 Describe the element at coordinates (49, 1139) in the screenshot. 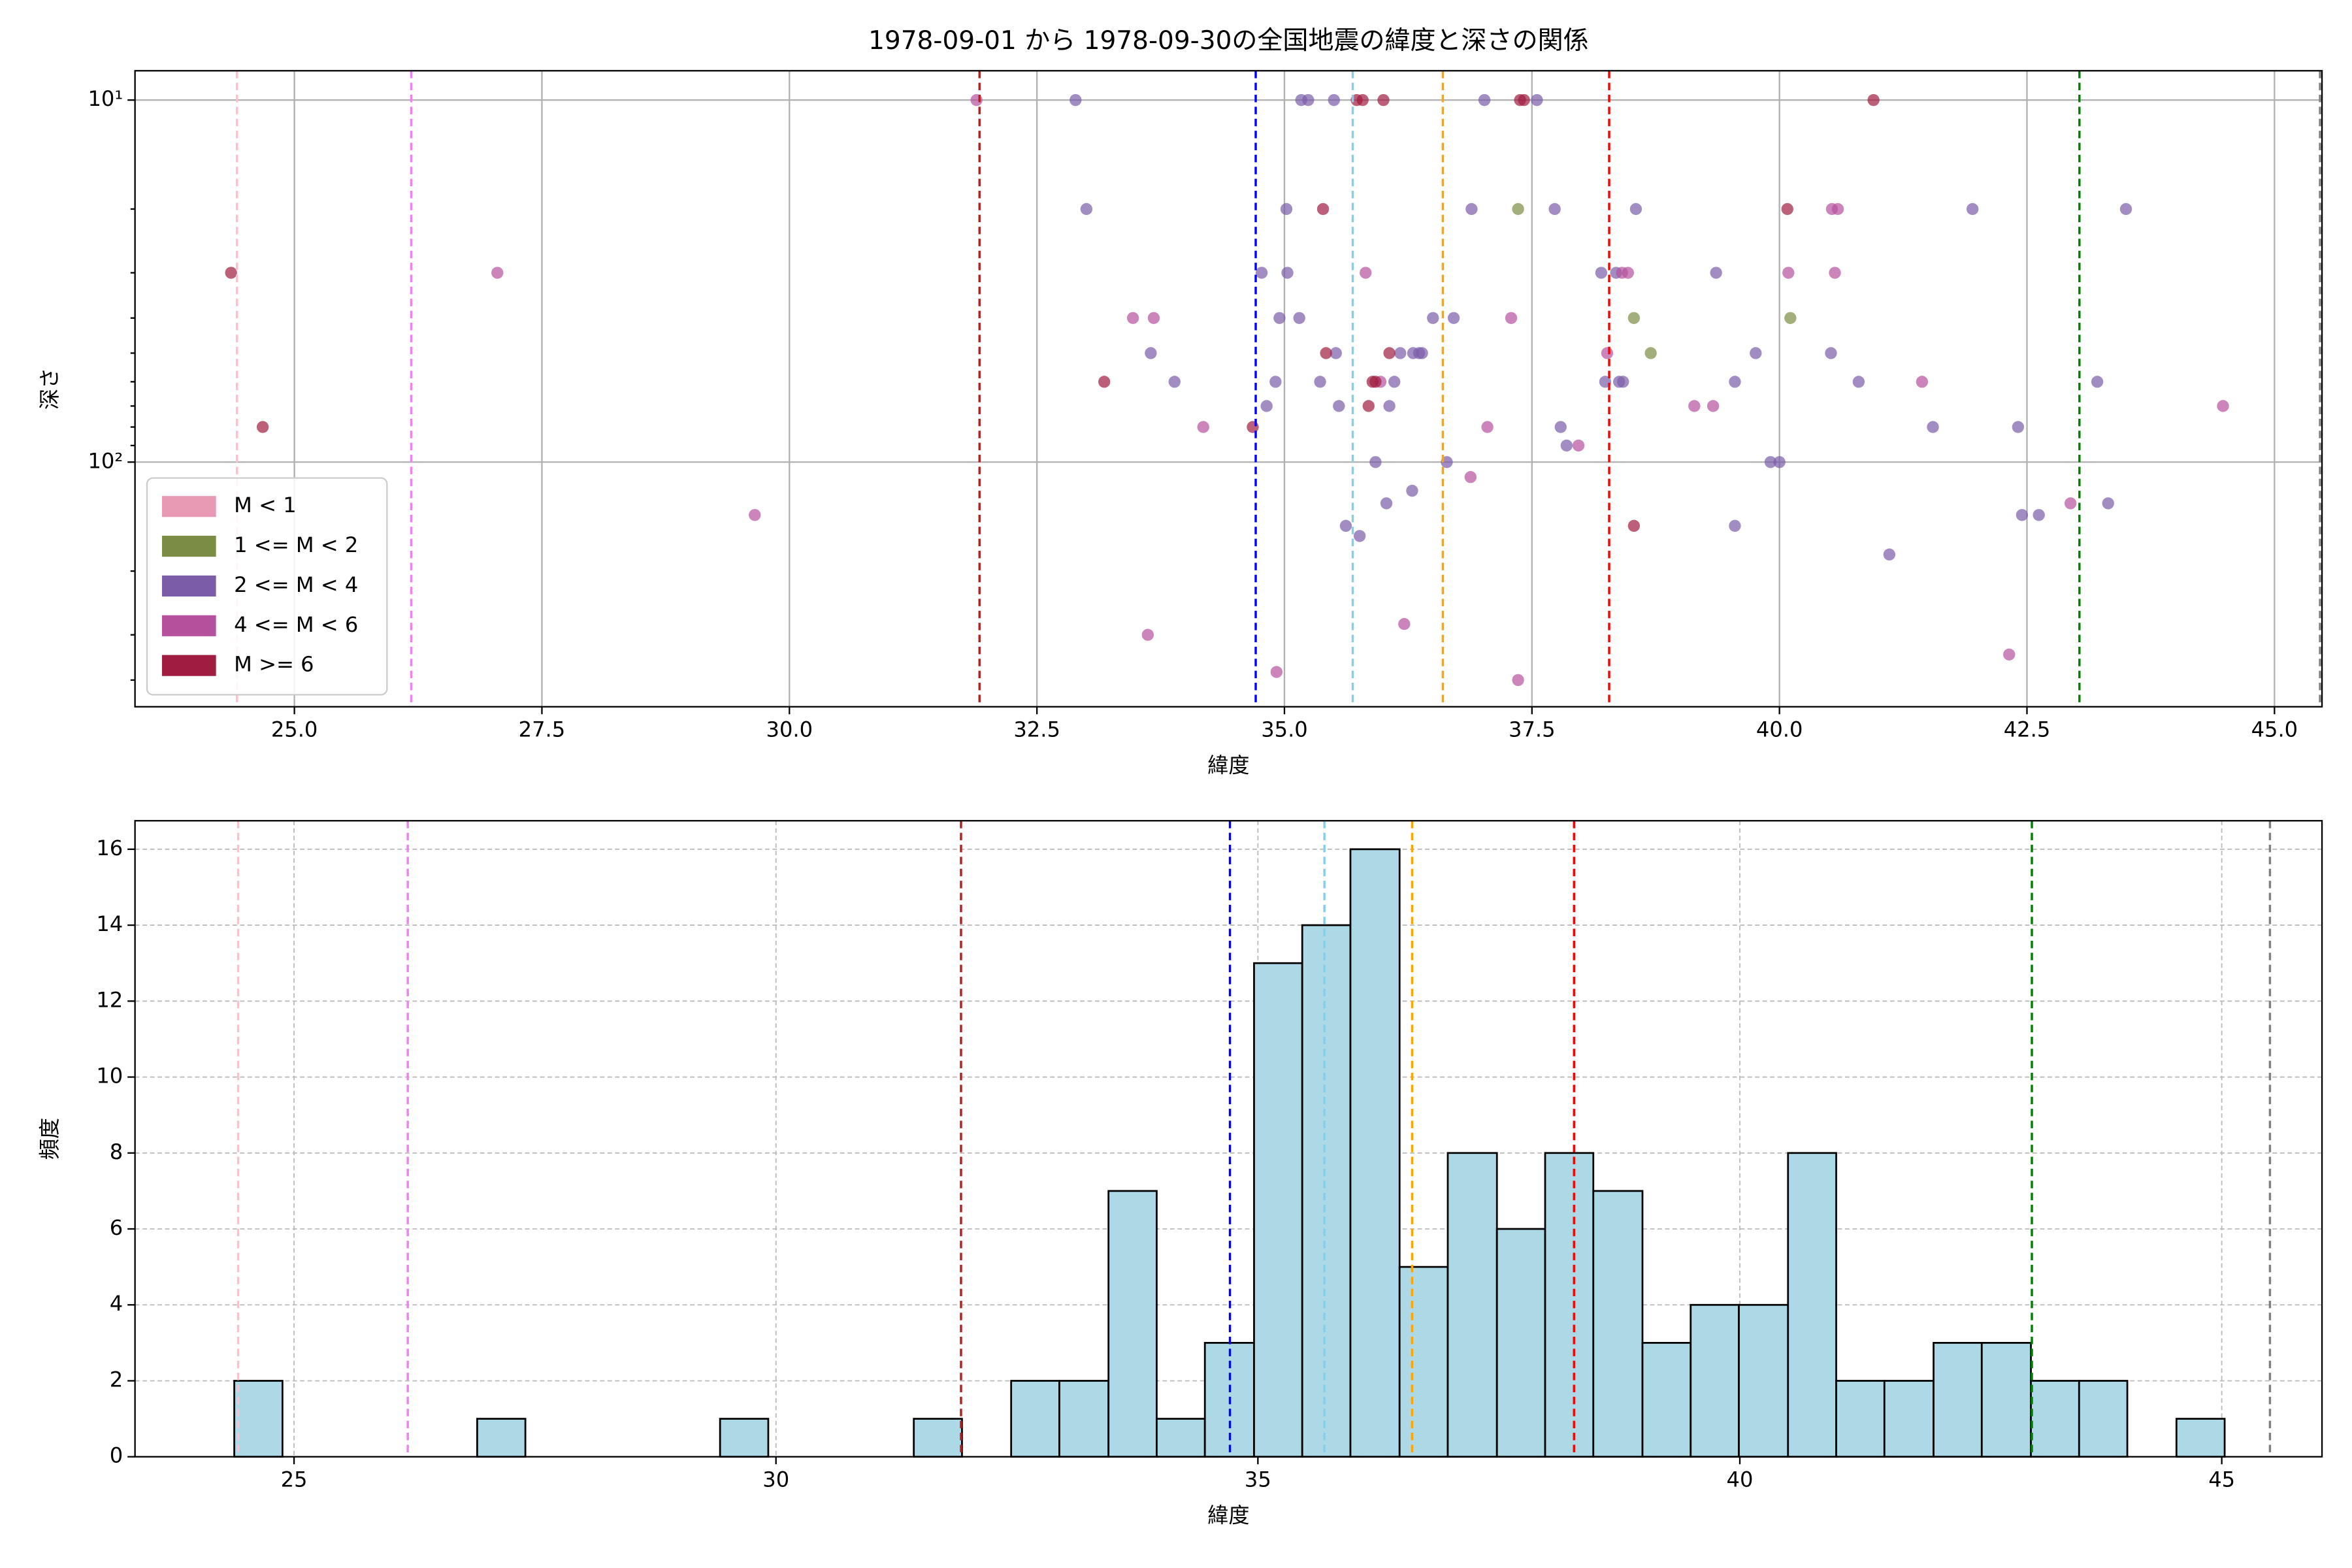

I see `y-axis-label: 頻度` at that location.